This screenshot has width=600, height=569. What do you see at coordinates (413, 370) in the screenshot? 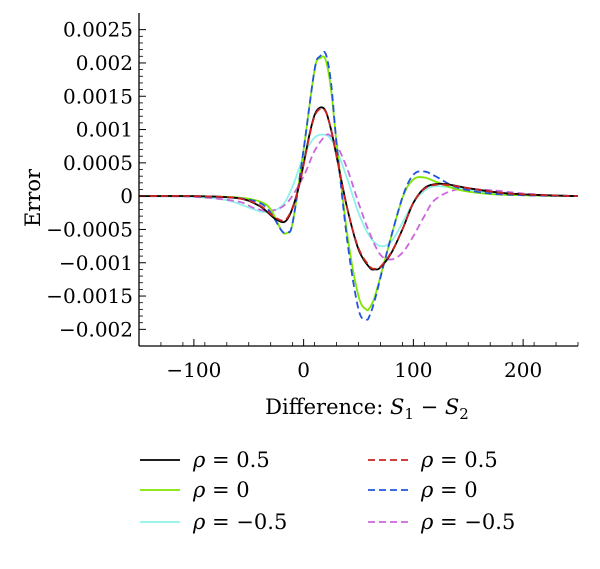
I see `x-tick-label: 100` at bounding box center [413, 370].